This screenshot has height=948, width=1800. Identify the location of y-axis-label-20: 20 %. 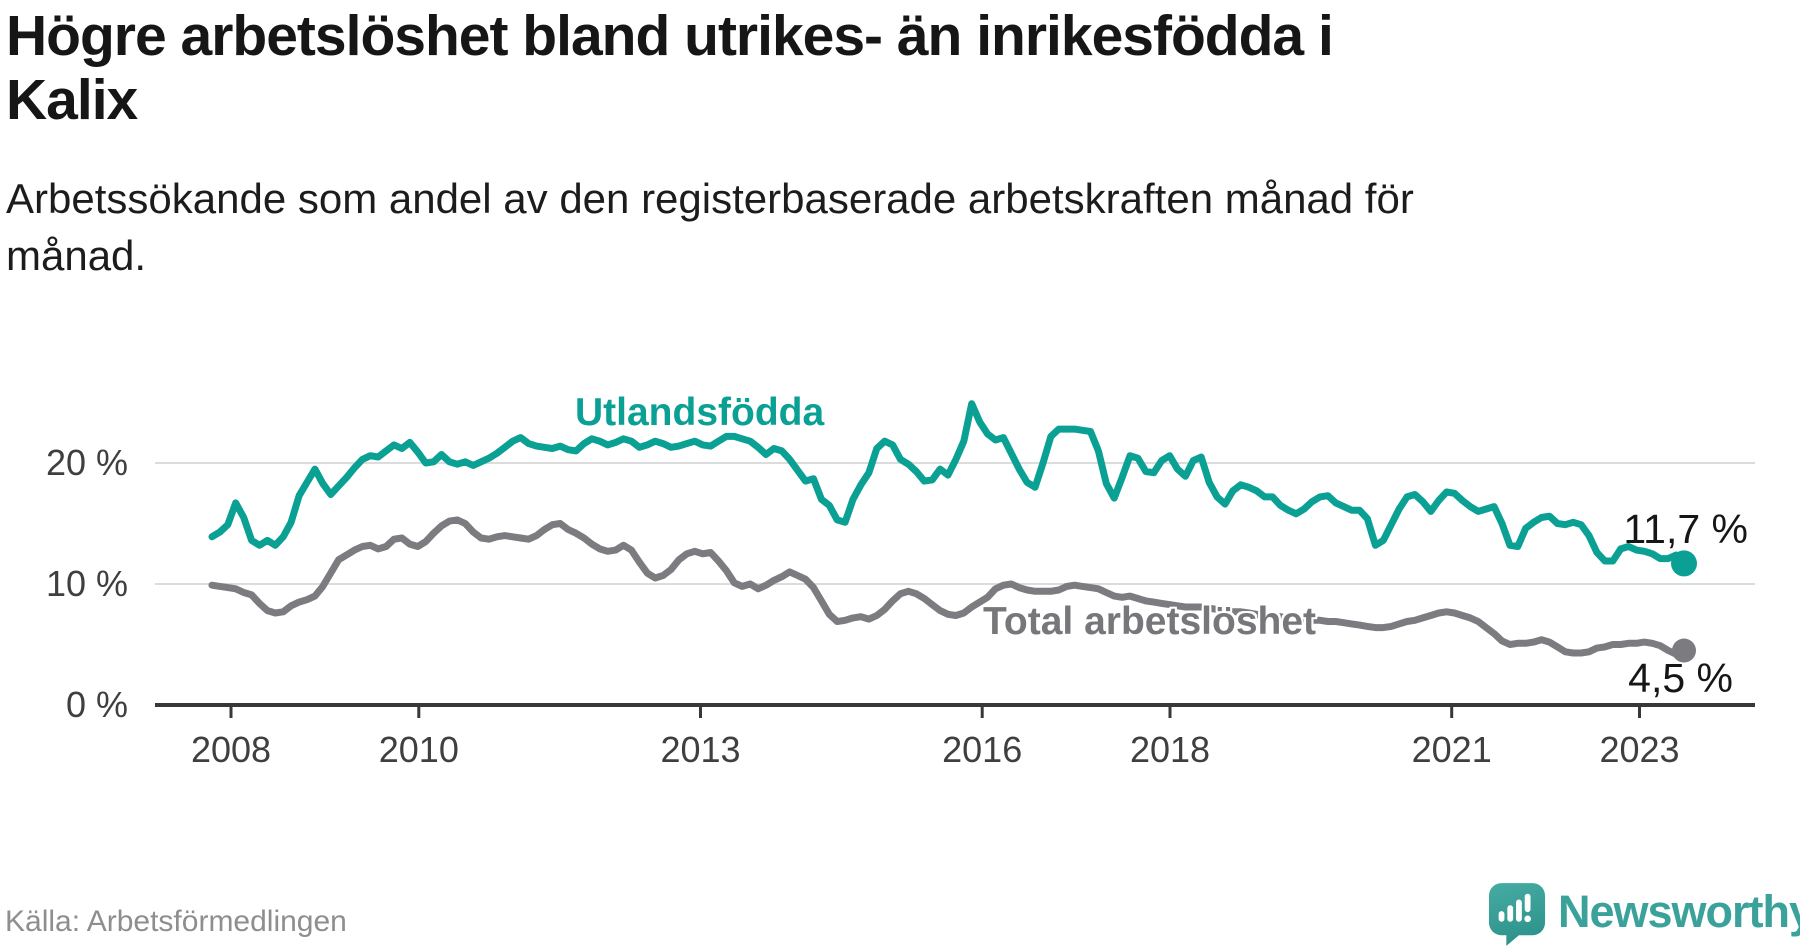
(86, 462).